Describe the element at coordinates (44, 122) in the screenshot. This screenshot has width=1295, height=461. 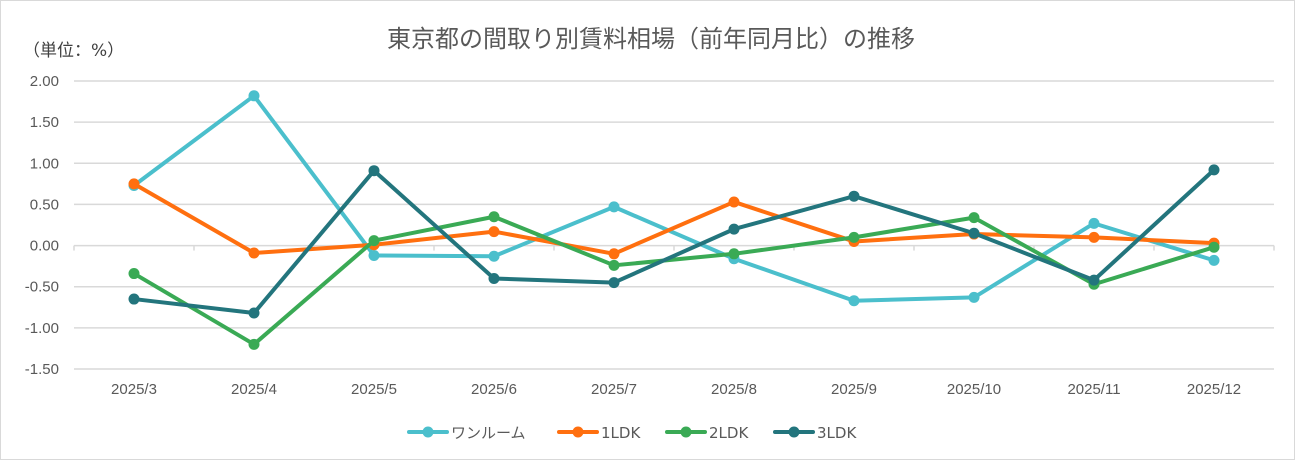
I see `y-tick-label: 1.50` at that location.